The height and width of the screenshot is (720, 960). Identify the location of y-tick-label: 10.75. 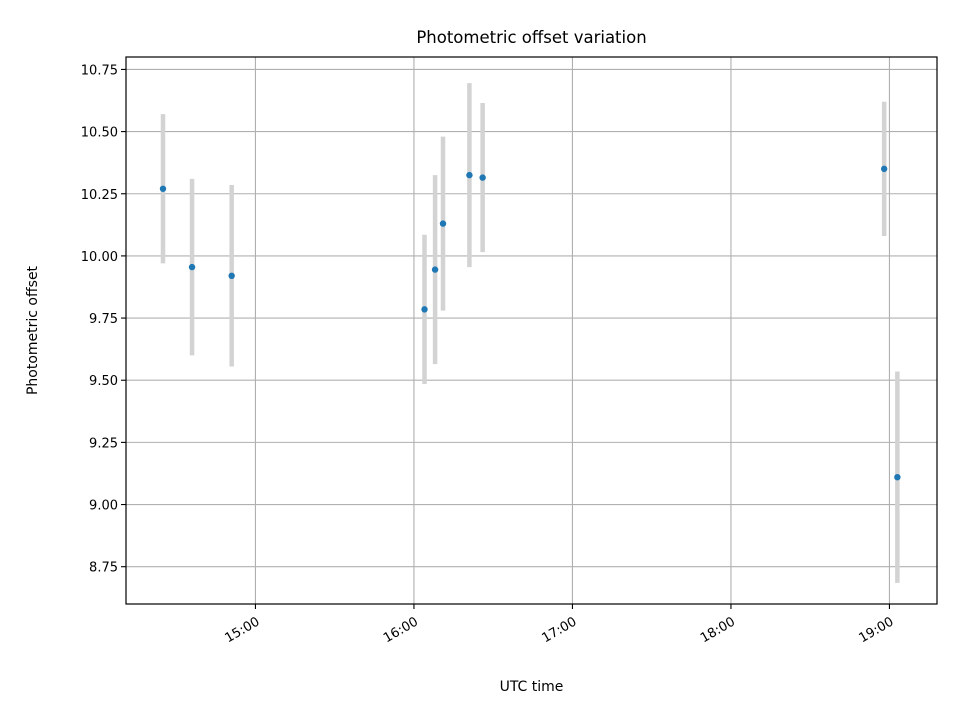
(99, 70).